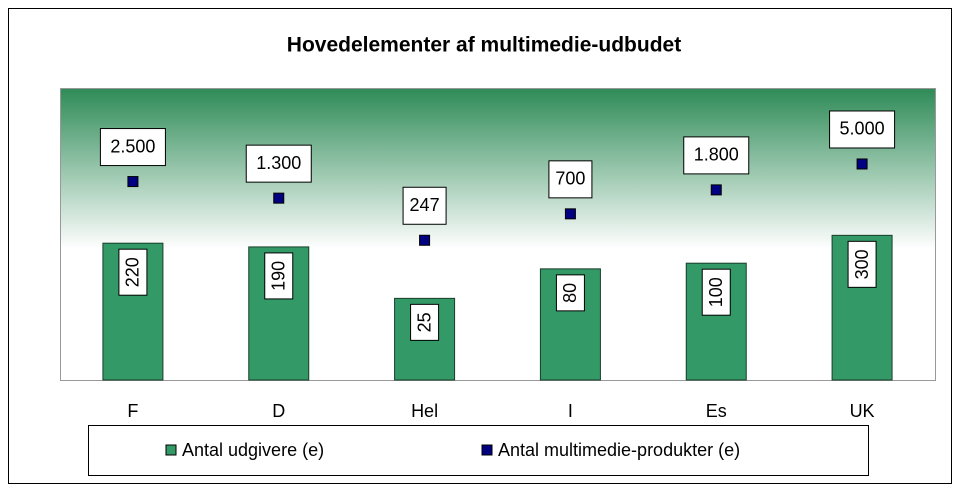 This screenshot has height=491, width=961. Describe the element at coordinates (619, 450) in the screenshot. I see `legend-label: Antal multimedie-produkter (e)` at that location.